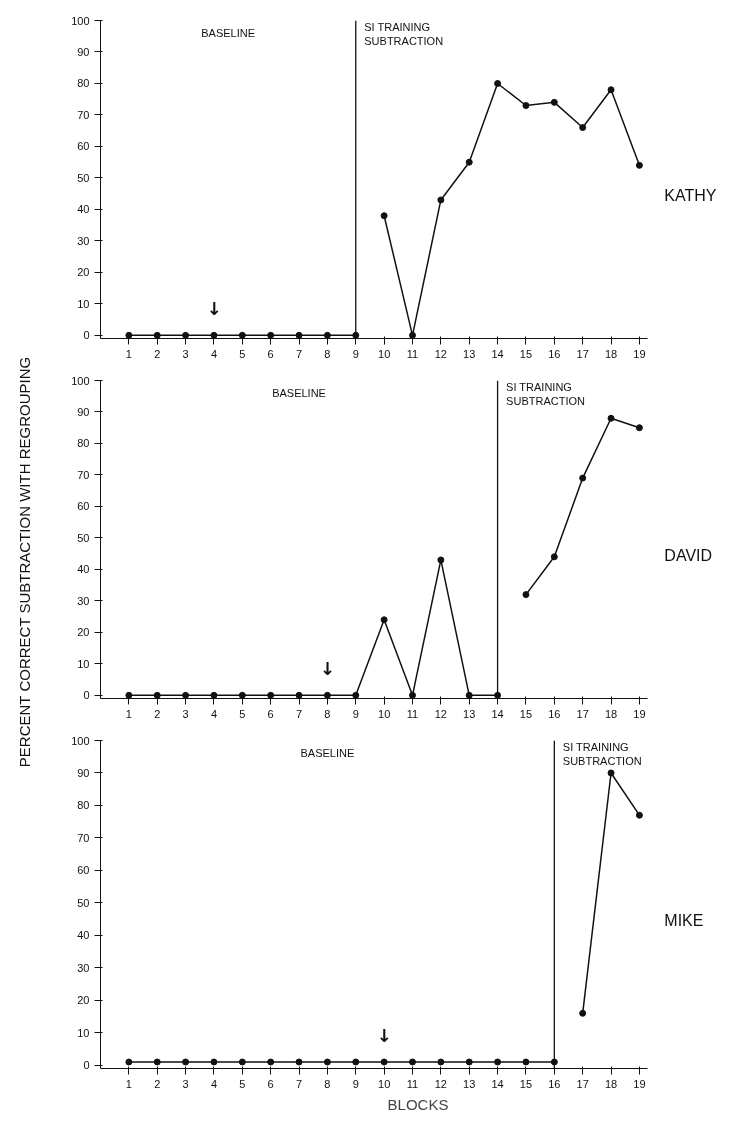 The height and width of the screenshot is (1147, 741). Describe the element at coordinates (83, 51) in the screenshot. I see `y-tick-label: 90` at that location.